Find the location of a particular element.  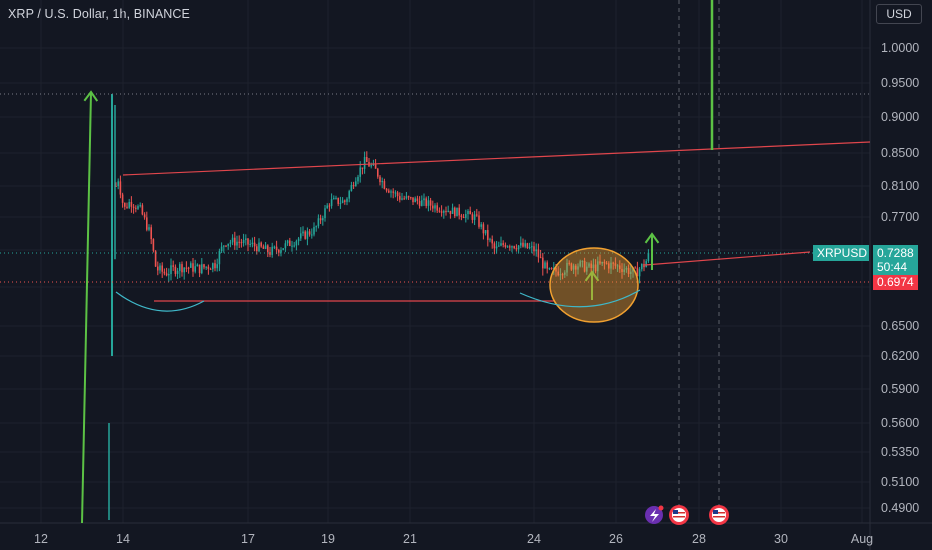

breakout-trendline is located at coordinates (727, 258).